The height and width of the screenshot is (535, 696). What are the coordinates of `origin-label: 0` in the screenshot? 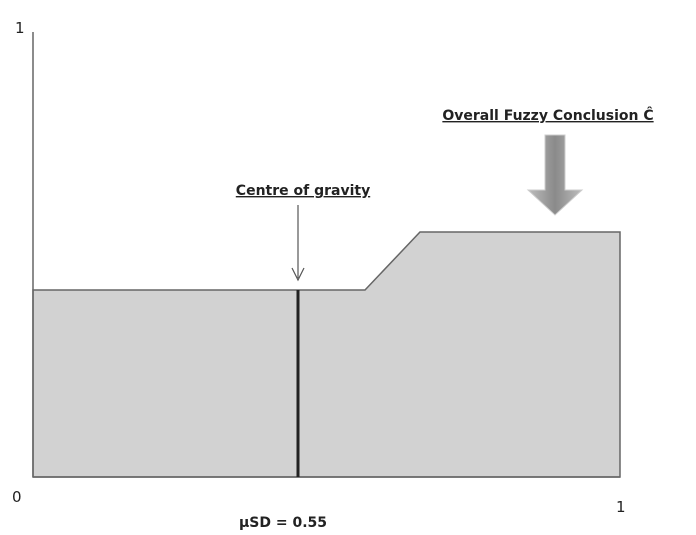 It's located at (17, 497).